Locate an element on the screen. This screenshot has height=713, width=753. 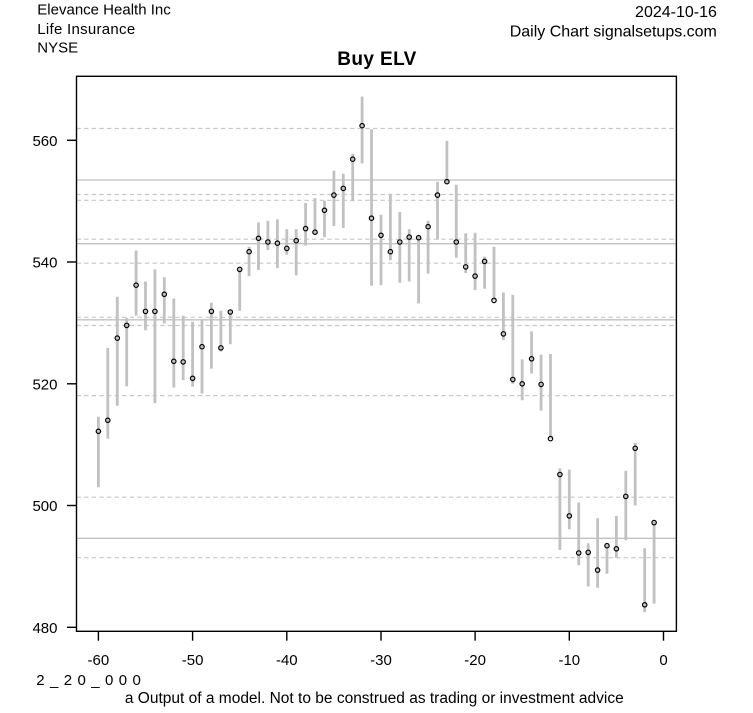
svg-text: NYSE is located at coordinates (57, 48).